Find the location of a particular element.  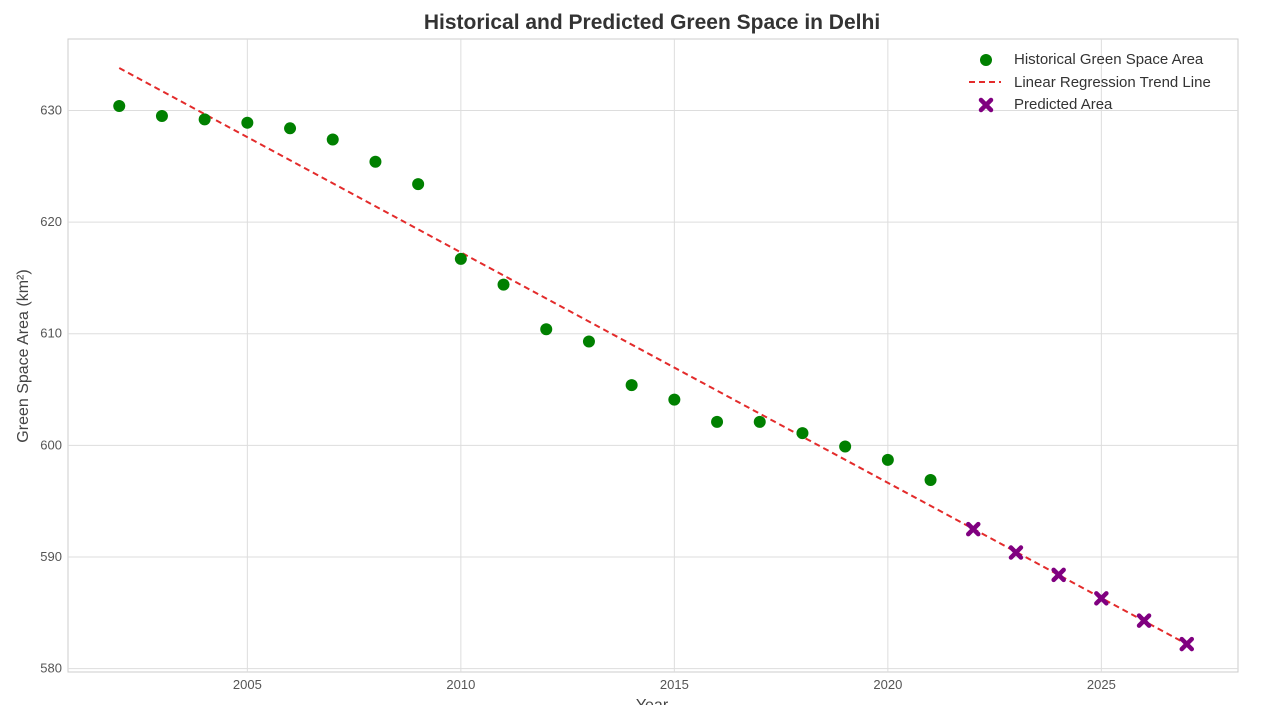

x-axis-label: Year is located at coordinates (652, 701).